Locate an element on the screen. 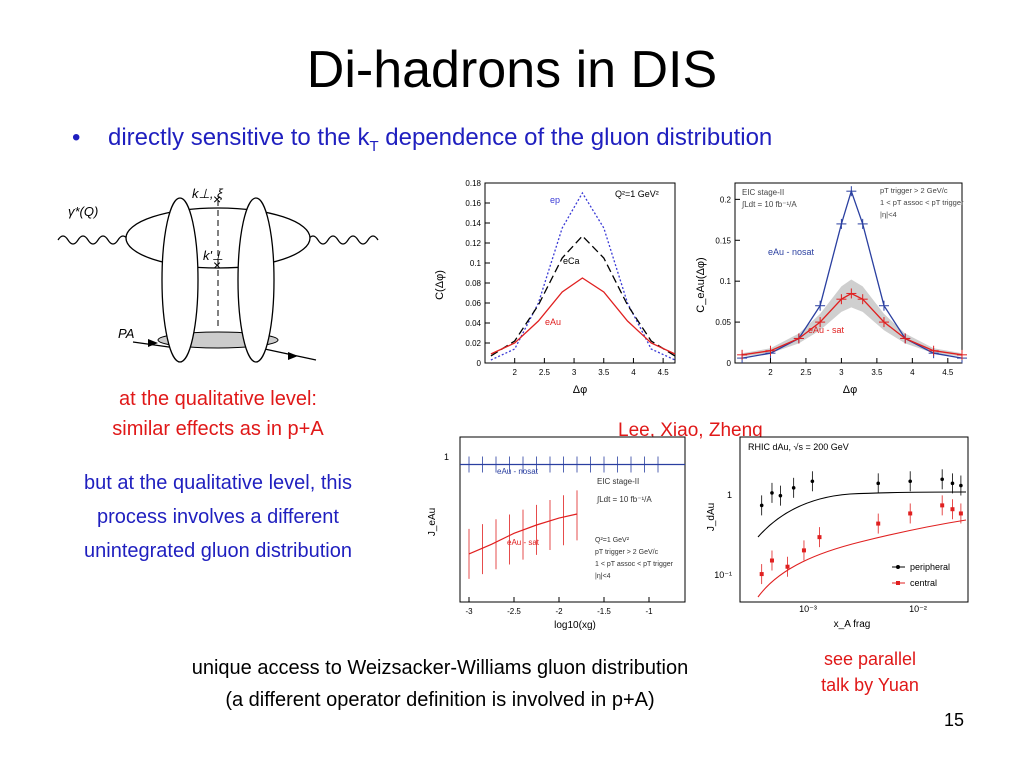  left-ladder is located at coordinates (180, 280).